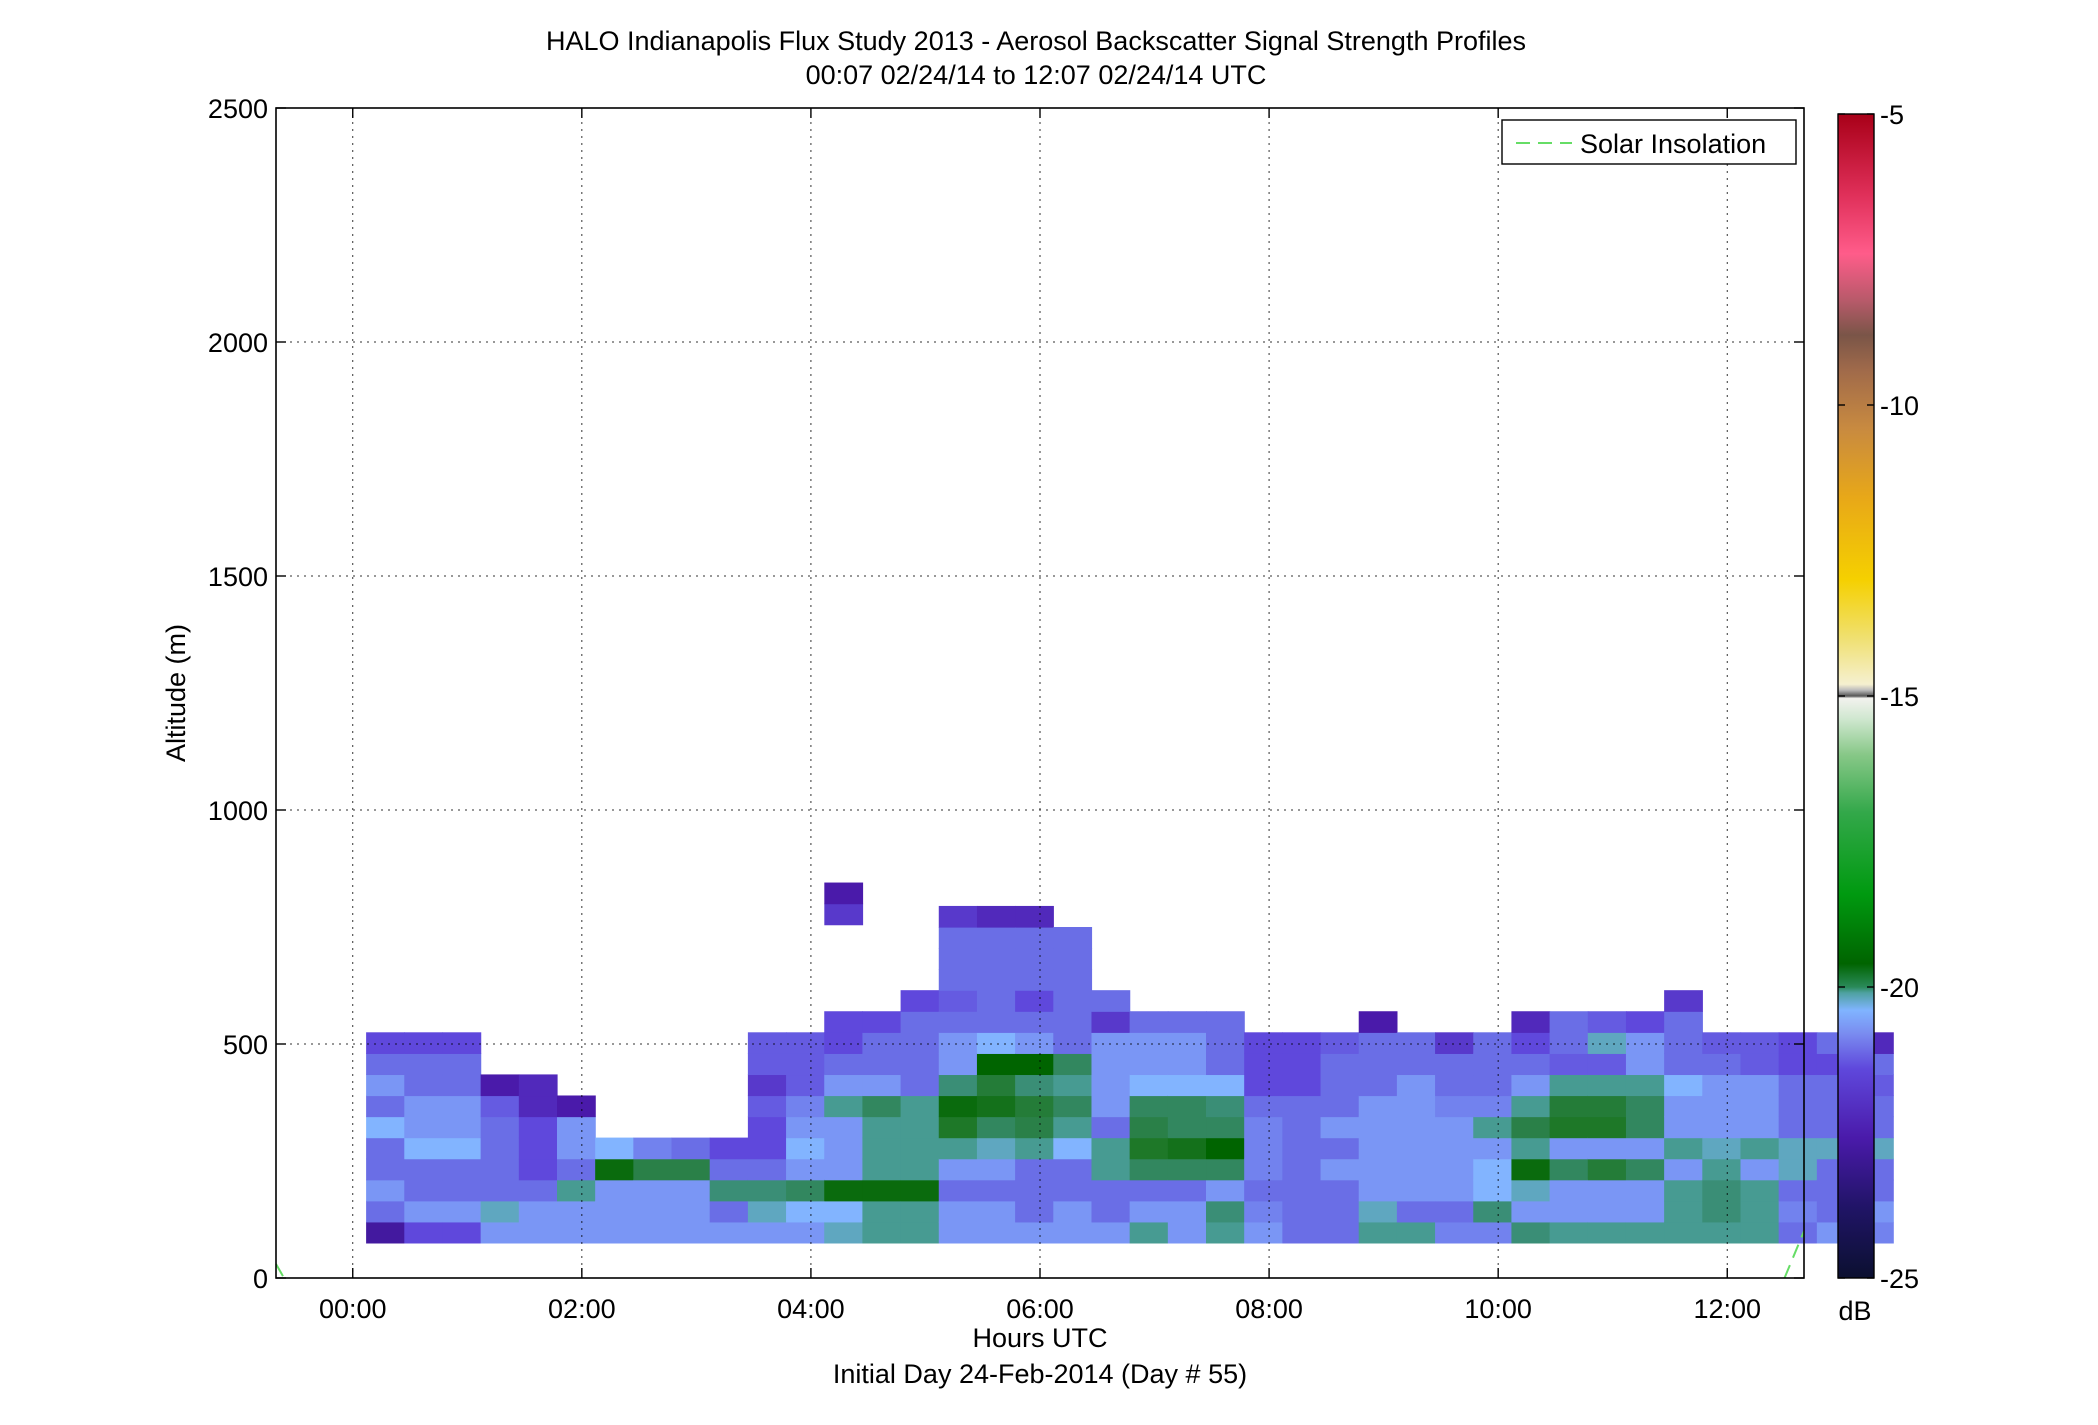 The height and width of the screenshot is (1425, 2098). Describe the element at coordinates (1649, 142) in the screenshot. I see `legend: Solar Insolation` at that location.